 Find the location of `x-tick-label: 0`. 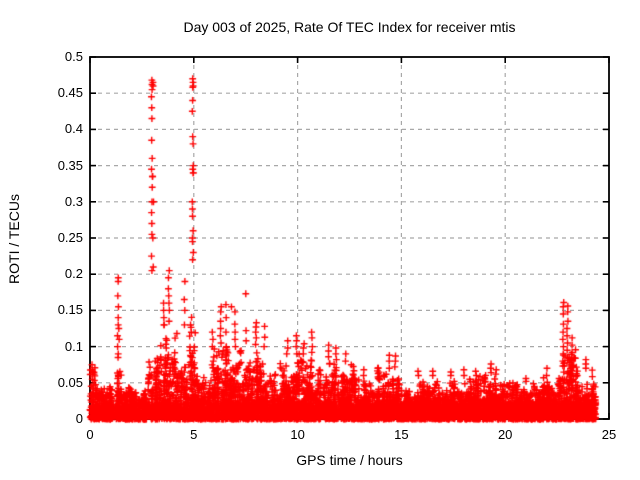

x-tick-label: 0 is located at coordinates (90, 434).